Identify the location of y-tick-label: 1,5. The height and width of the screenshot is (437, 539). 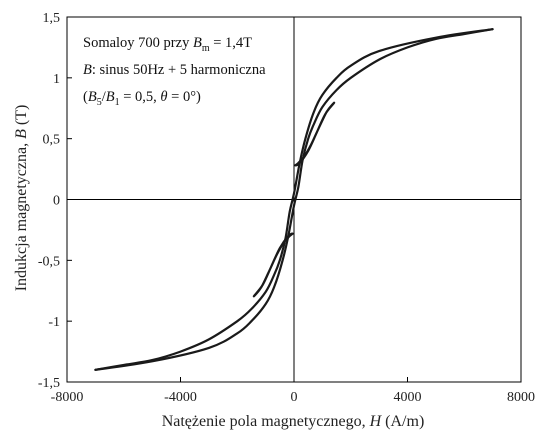
(52, 18).